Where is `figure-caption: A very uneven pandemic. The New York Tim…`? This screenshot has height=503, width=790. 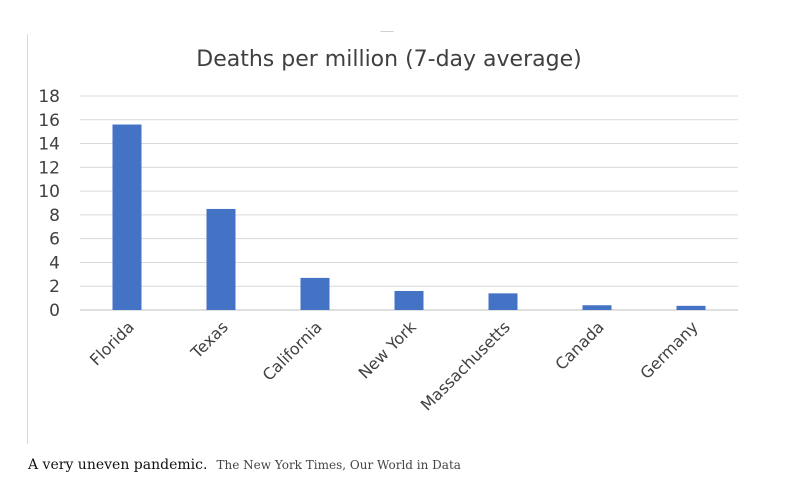 figure-caption: A very uneven pandemic. The New York Tim… is located at coordinates (244, 463).